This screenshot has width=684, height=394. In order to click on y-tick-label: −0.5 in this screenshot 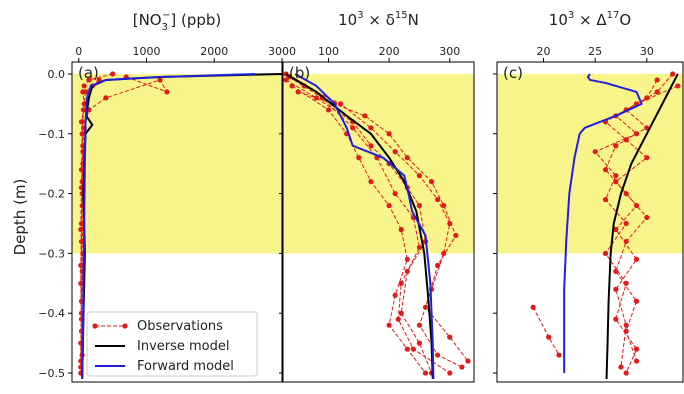, I will do `click(51, 373)`.